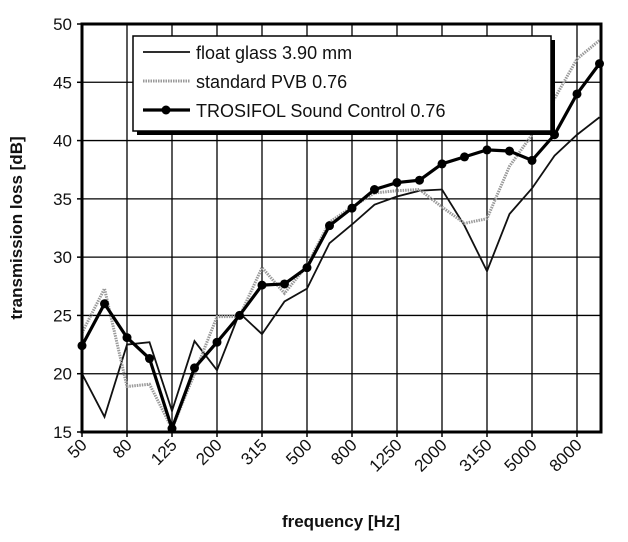  I want to click on y-tick-label: 45, so click(62, 82).